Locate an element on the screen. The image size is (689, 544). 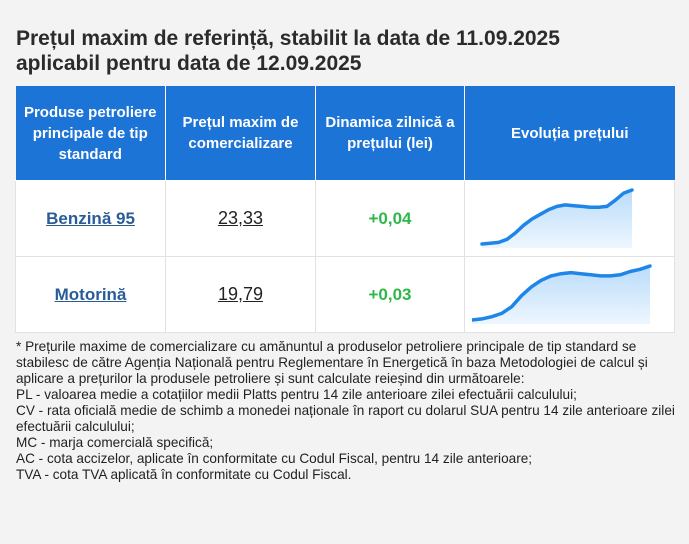
sparkline-motorina is located at coordinates (561, 293).